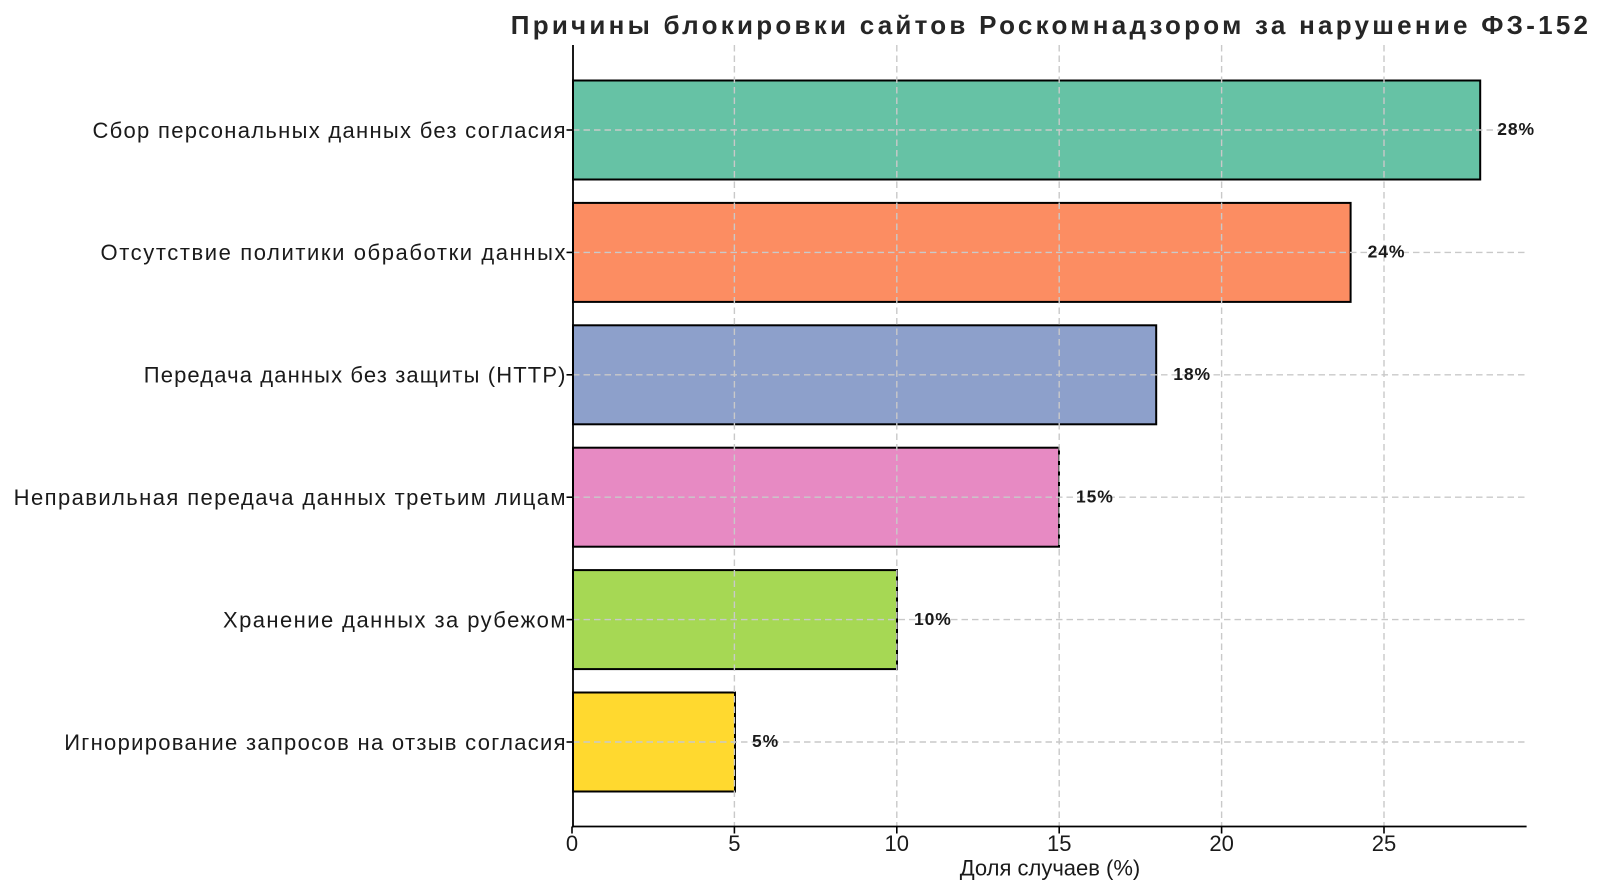 The image size is (1600, 893). I want to click on svg-text: 15, so click(1059, 843).